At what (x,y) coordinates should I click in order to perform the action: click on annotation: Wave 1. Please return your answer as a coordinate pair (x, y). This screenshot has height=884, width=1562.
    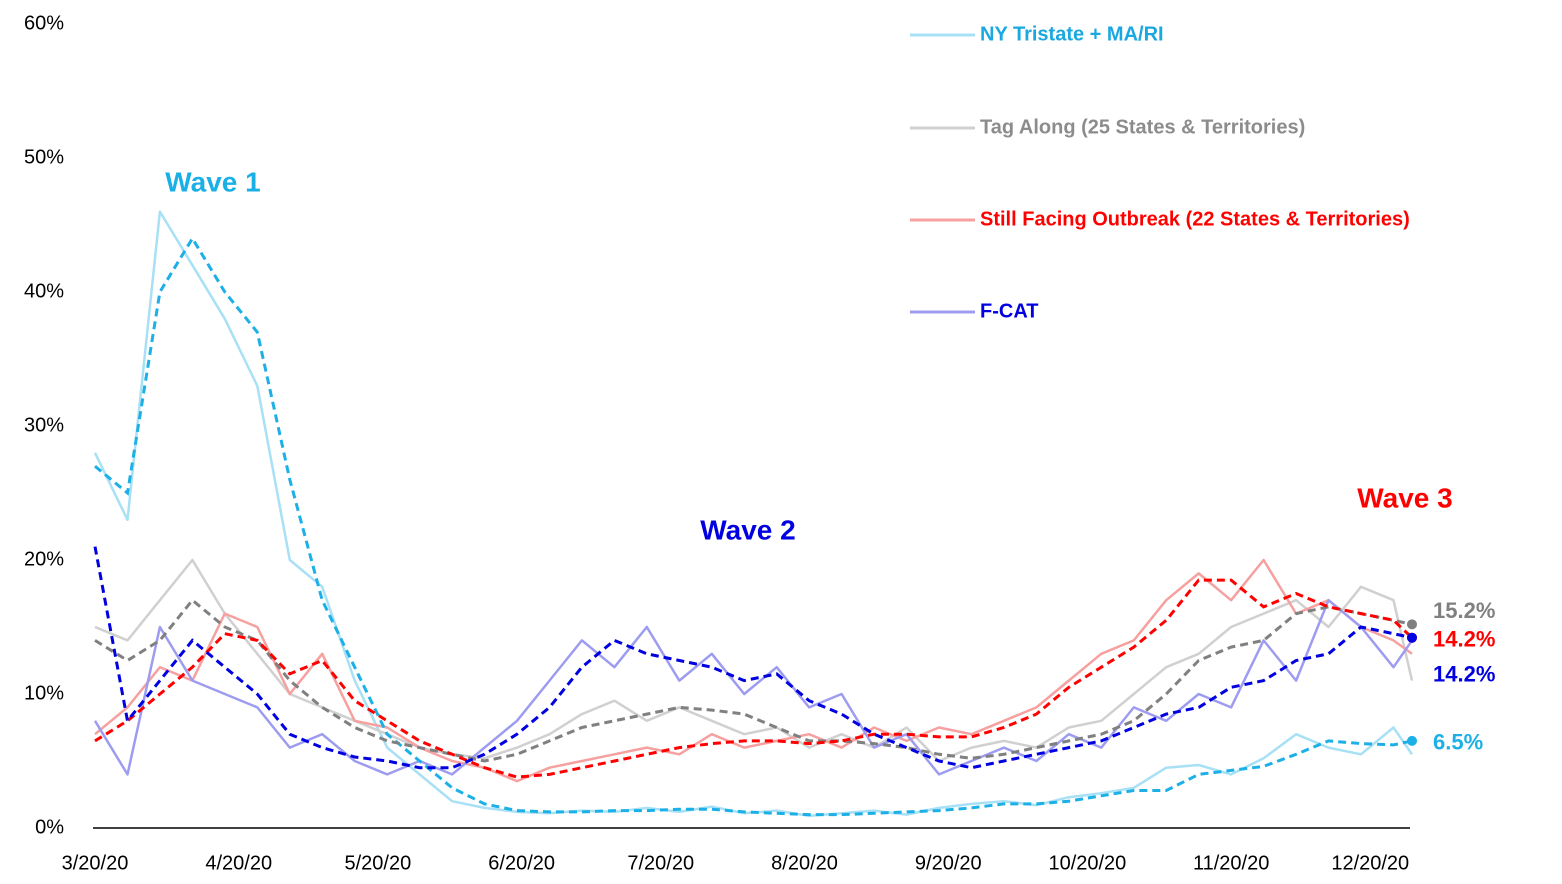
    Looking at the image, I should click on (212, 181).